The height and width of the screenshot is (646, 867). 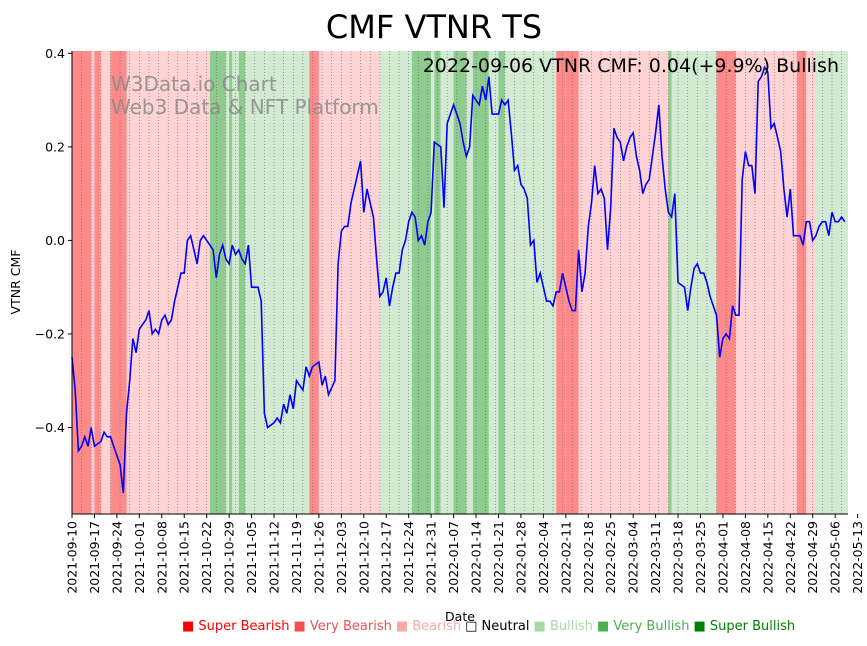 What do you see at coordinates (722, 557) in the screenshot?
I see `x-tick-label: 2022-04-01` at bounding box center [722, 557].